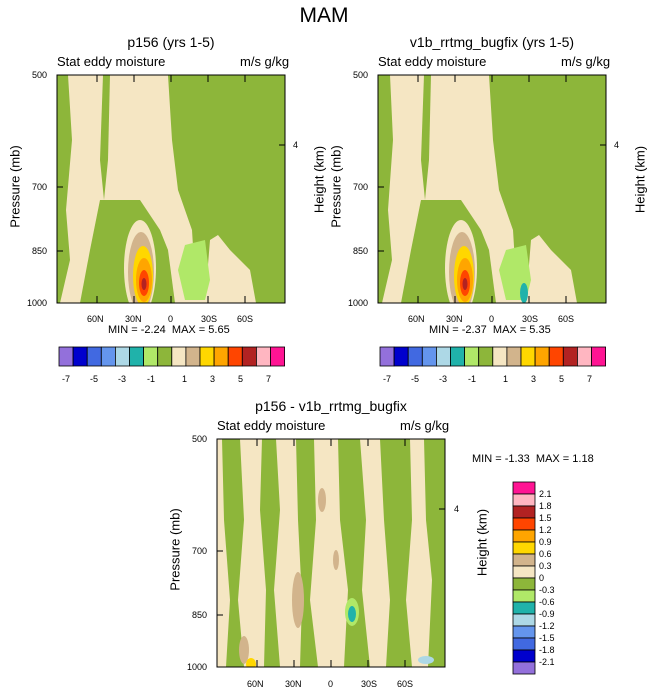 Image resolution: width=648 pixels, height=693 pixels. What do you see at coordinates (445, 330) in the screenshot?
I see `panel-2-min-prefix: MIN =` at bounding box center [445, 330].